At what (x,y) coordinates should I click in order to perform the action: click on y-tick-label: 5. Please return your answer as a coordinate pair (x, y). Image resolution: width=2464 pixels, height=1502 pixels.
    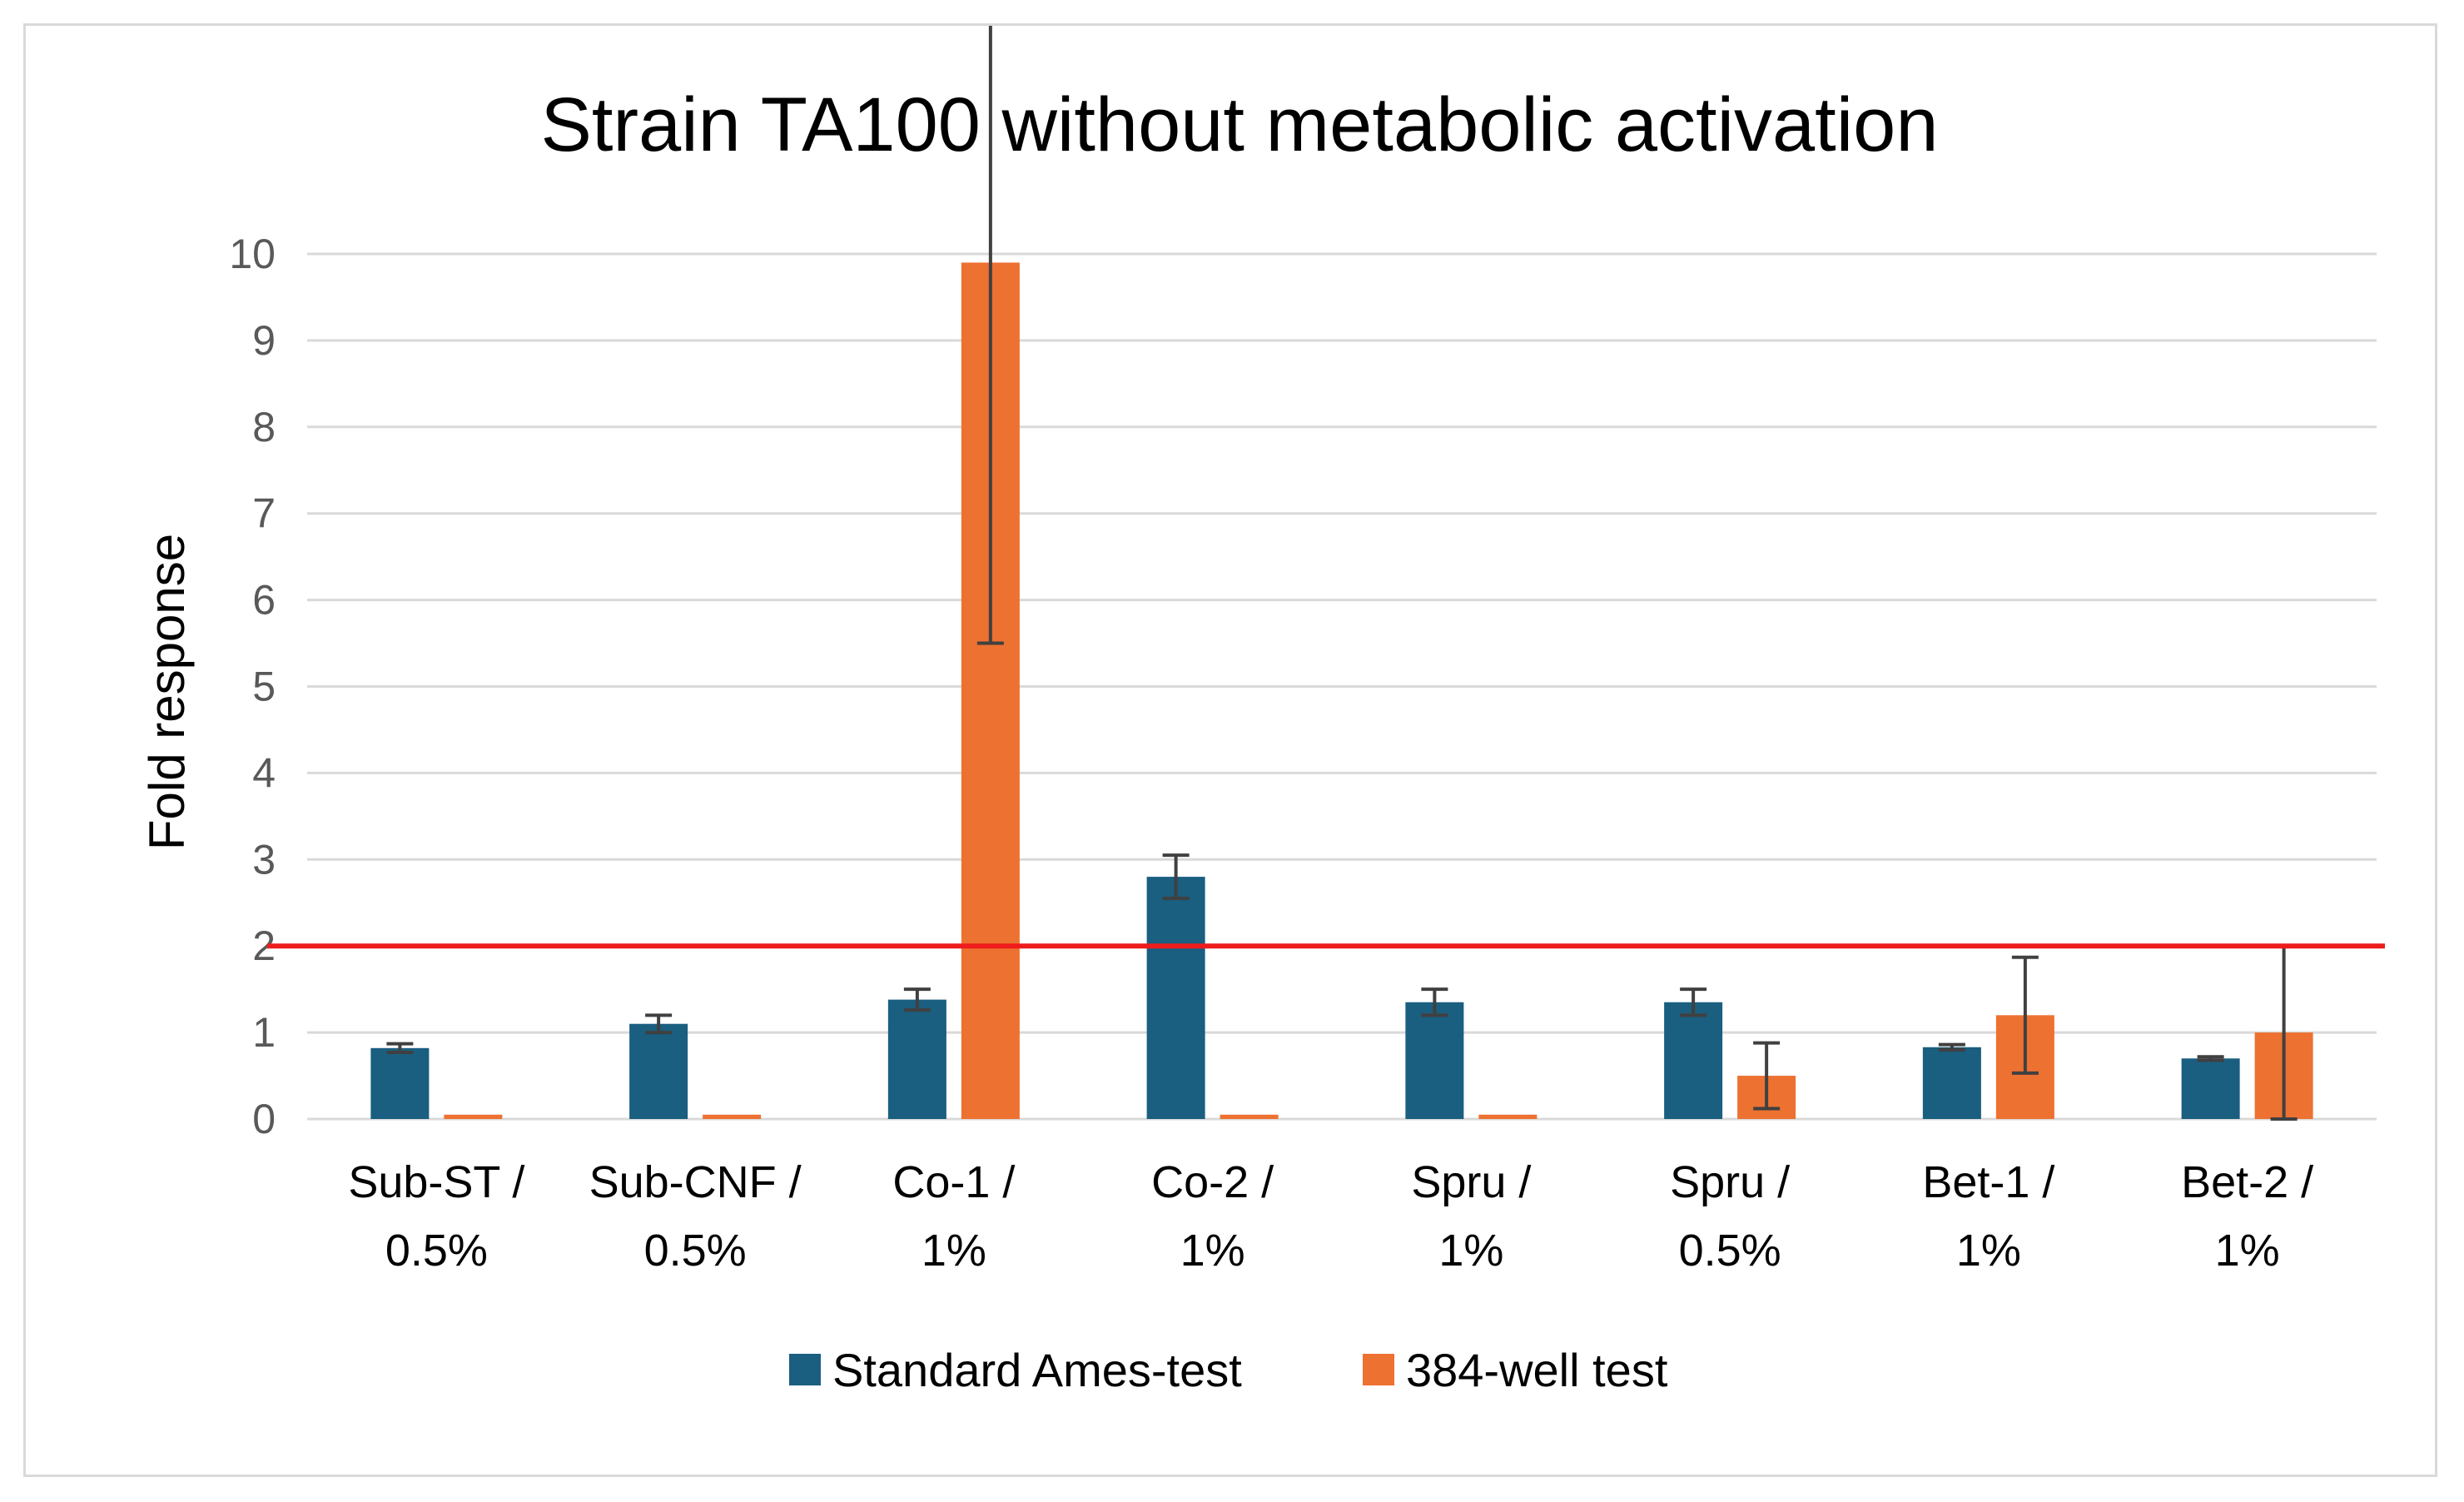
    Looking at the image, I should click on (264, 687).